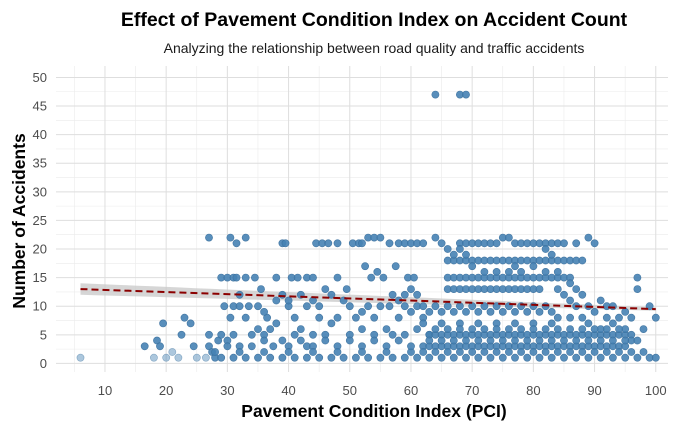 The width and height of the screenshot is (700, 432). What do you see at coordinates (40, 306) in the screenshot?
I see `y-tick-label: 10` at bounding box center [40, 306].